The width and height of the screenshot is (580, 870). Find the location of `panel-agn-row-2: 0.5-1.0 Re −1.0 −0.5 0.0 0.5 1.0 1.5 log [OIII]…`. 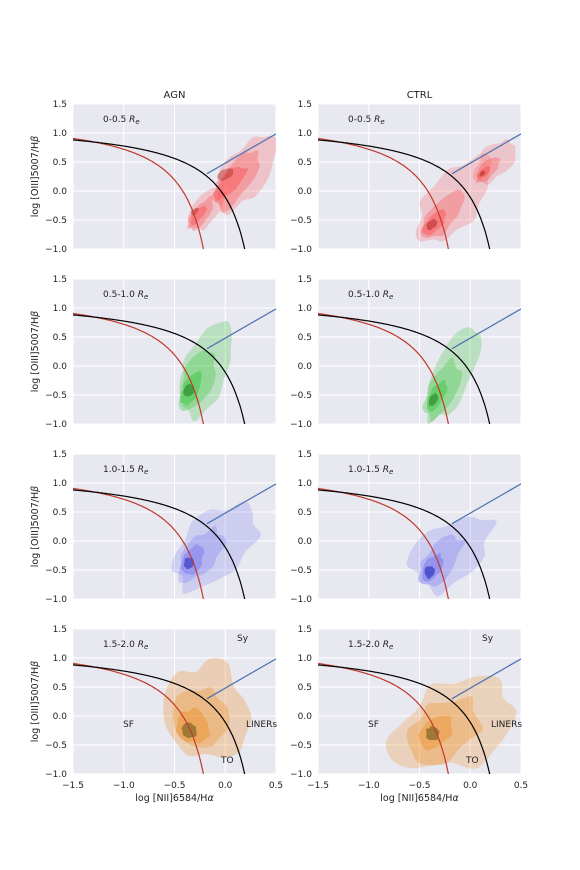

panel-agn-row-2: 0.5-1.0 Re −1.0 −0.5 0.0 0.5 1.0 1.5 log [OIII]… is located at coordinates (153, 352).